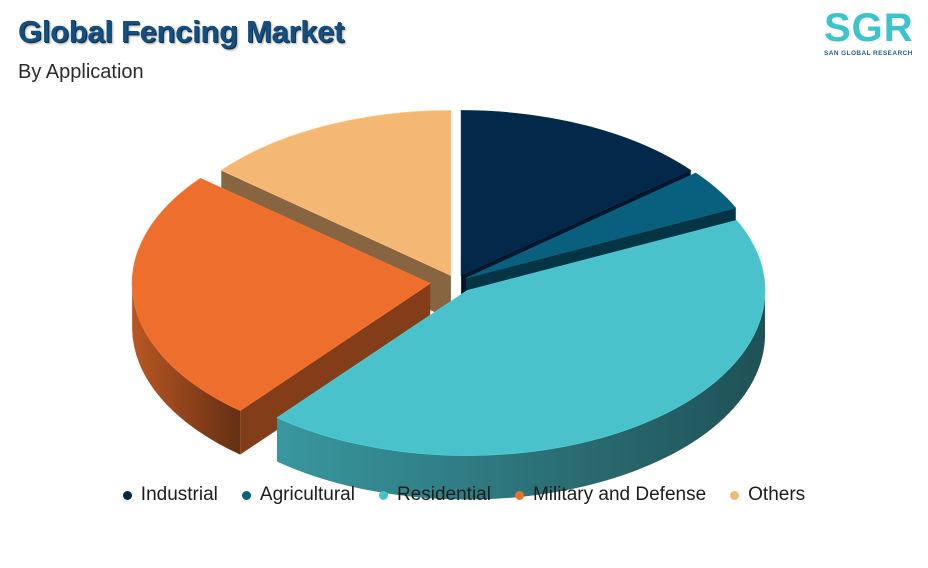 Image resolution: width=928 pixels, height=568 pixels. I want to click on legend-label-others: Others, so click(777, 494).